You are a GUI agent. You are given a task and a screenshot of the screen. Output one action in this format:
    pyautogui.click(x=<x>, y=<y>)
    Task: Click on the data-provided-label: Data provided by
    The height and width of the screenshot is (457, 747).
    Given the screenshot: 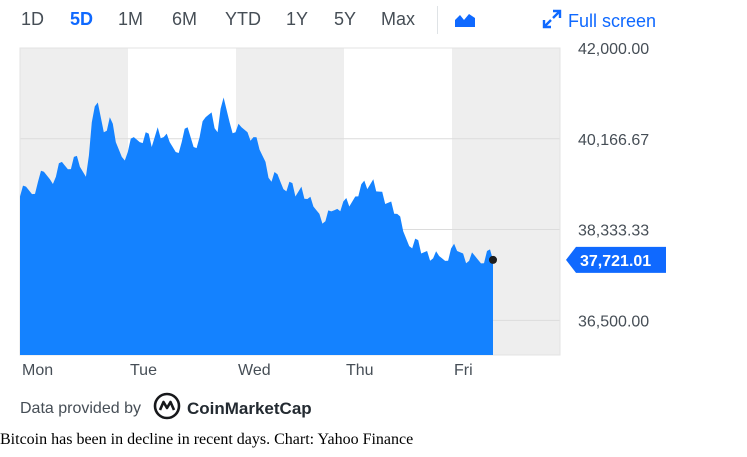 What is the action you would take?
    pyautogui.click(x=80, y=408)
    